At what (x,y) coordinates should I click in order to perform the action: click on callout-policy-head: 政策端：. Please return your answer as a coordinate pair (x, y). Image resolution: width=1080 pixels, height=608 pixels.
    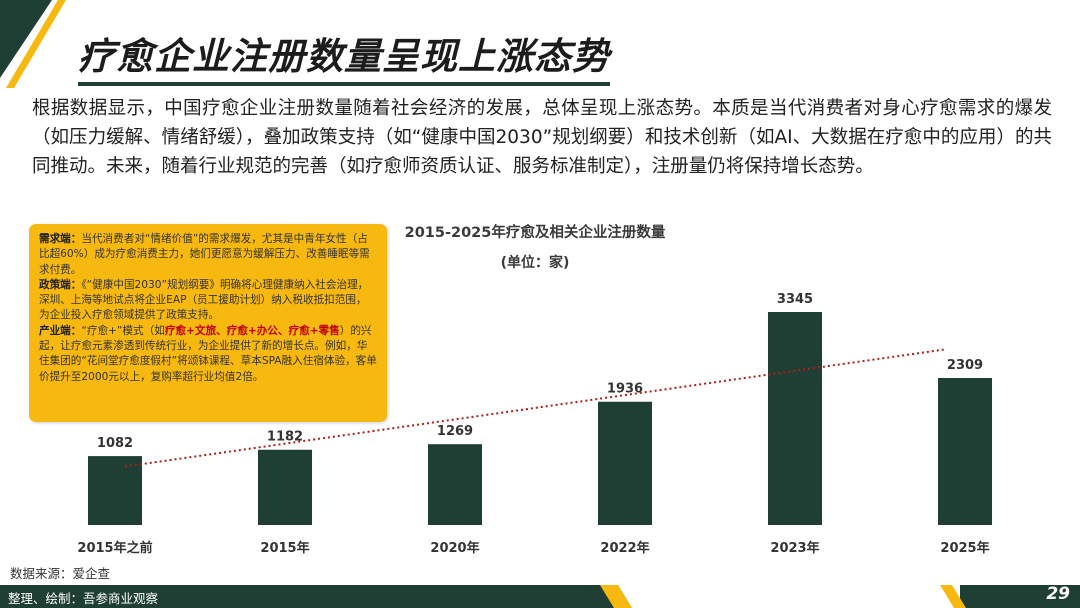
    Looking at the image, I should click on (60, 284).